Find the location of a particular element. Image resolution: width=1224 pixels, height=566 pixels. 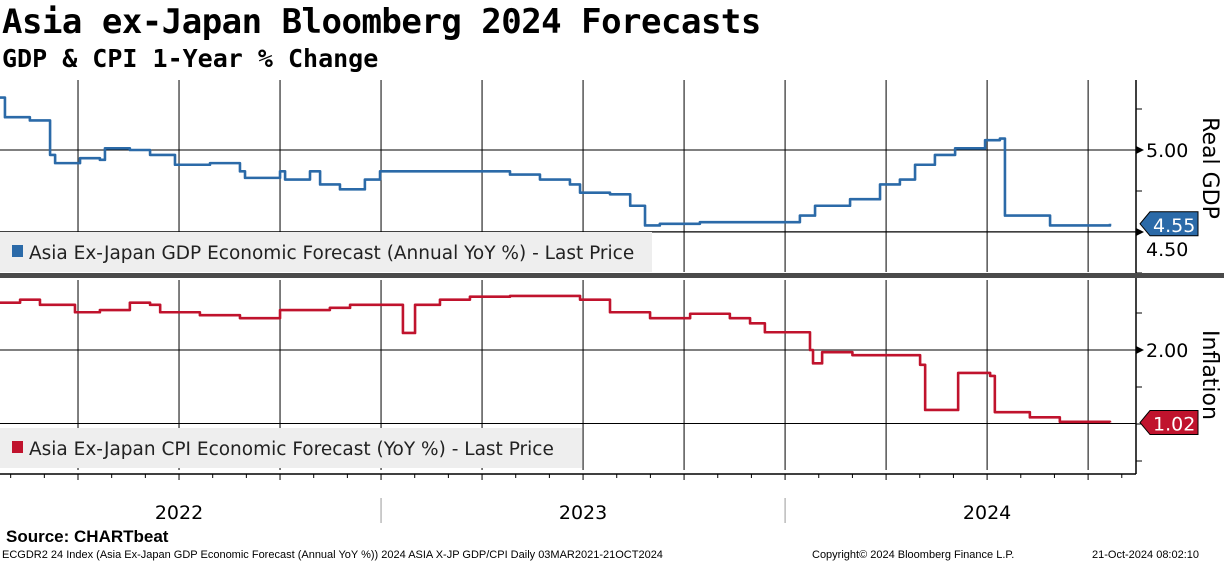

y-tick-label: 2.00 is located at coordinates (1167, 351).